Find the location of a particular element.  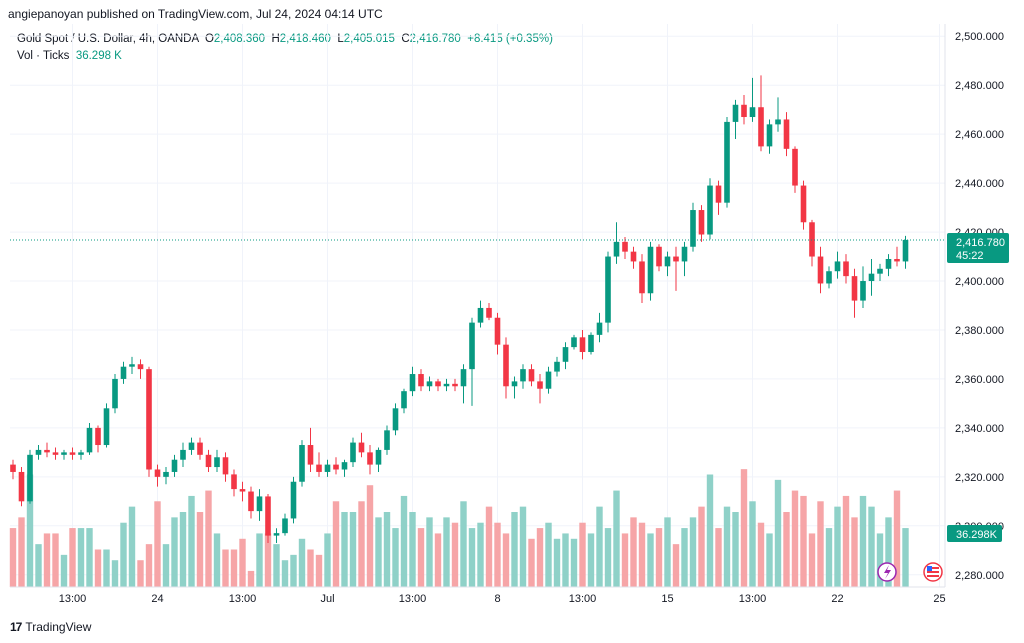

close-label: C is located at coordinates (405, 39).